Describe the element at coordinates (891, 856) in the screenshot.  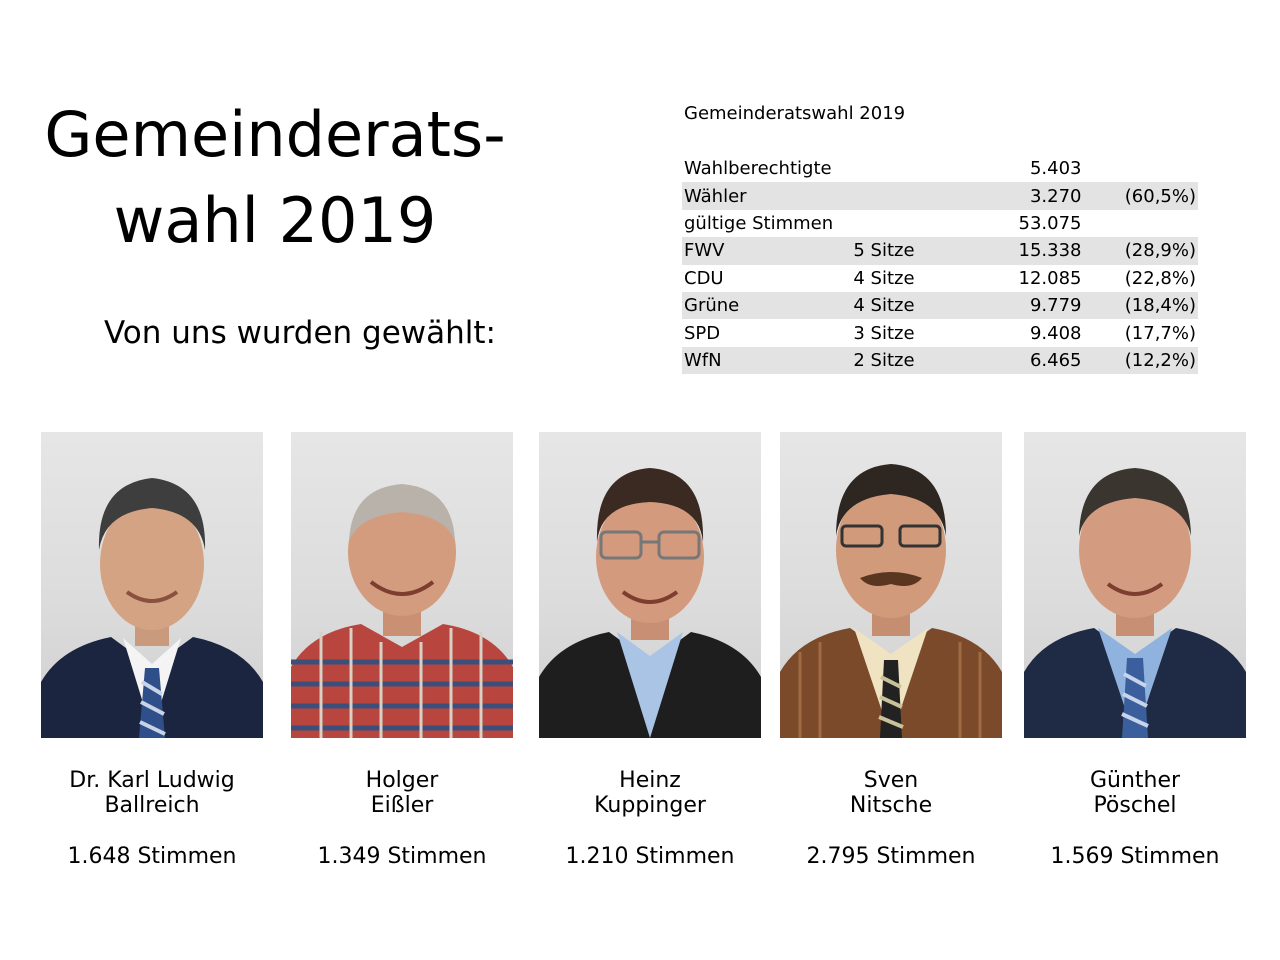
I see `candidate-votes: 2.795 Stimmen` at that location.